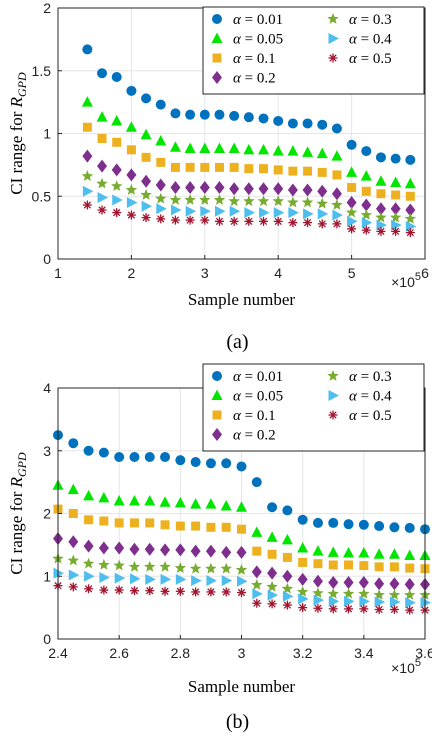  What do you see at coordinates (258, 20) in the screenshot?
I see `legend-label: α = 0.01` at bounding box center [258, 20].